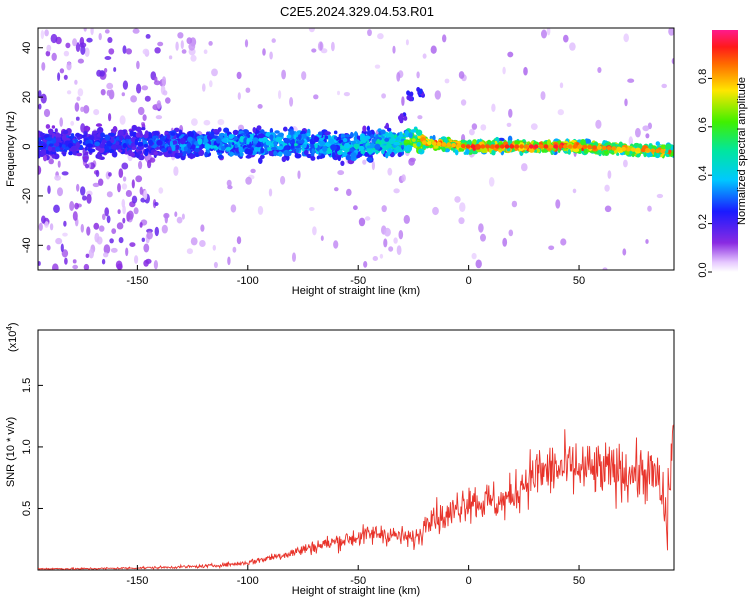 Image resolution: width=750 pixels, height=600 pixels. I want to click on colorbar-gradient, so click(725, 151).